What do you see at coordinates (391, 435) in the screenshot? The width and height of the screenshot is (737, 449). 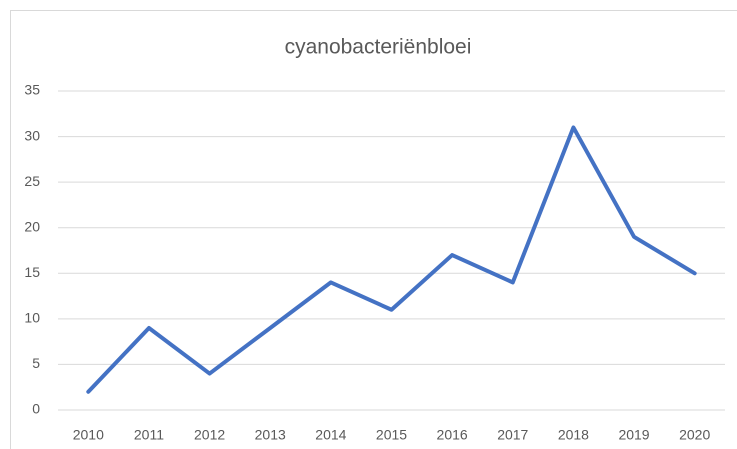 I see `x-tick-label: 2015` at bounding box center [391, 435].